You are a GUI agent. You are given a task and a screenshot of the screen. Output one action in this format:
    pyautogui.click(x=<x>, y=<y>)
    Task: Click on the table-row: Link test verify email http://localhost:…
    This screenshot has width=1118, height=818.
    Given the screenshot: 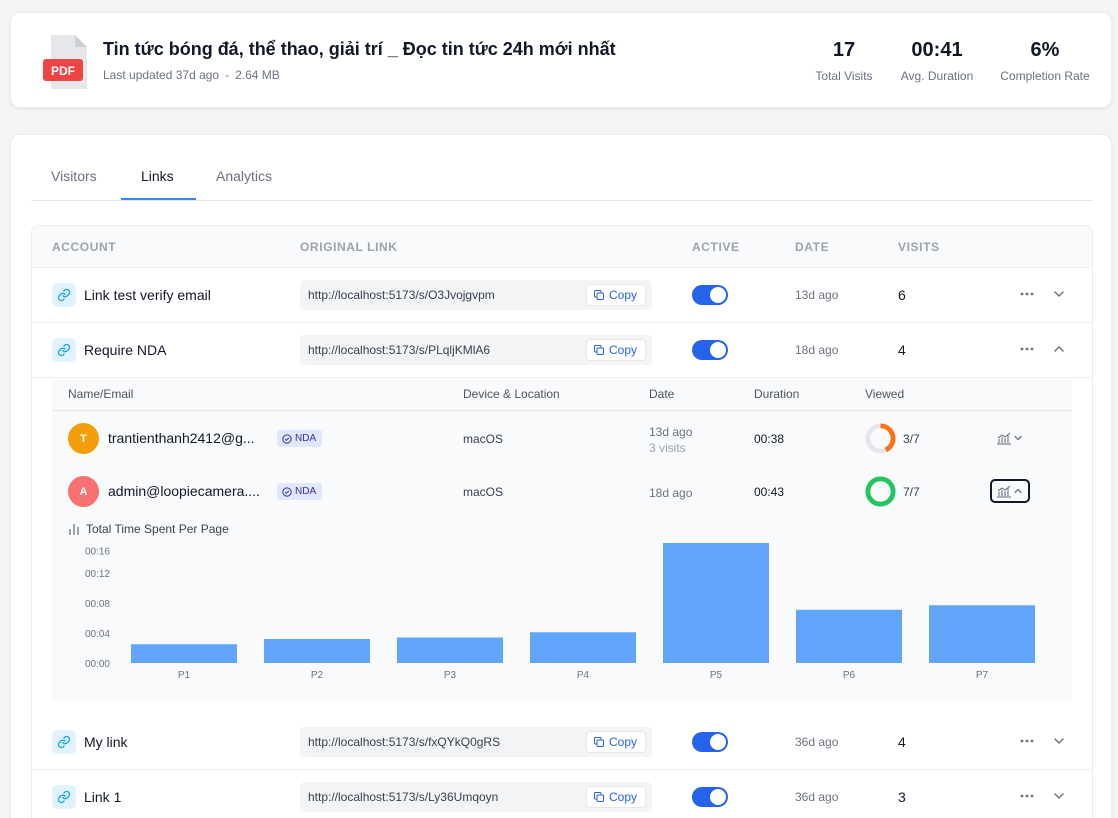 What is the action you would take?
    pyautogui.click(x=562, y=295)
    